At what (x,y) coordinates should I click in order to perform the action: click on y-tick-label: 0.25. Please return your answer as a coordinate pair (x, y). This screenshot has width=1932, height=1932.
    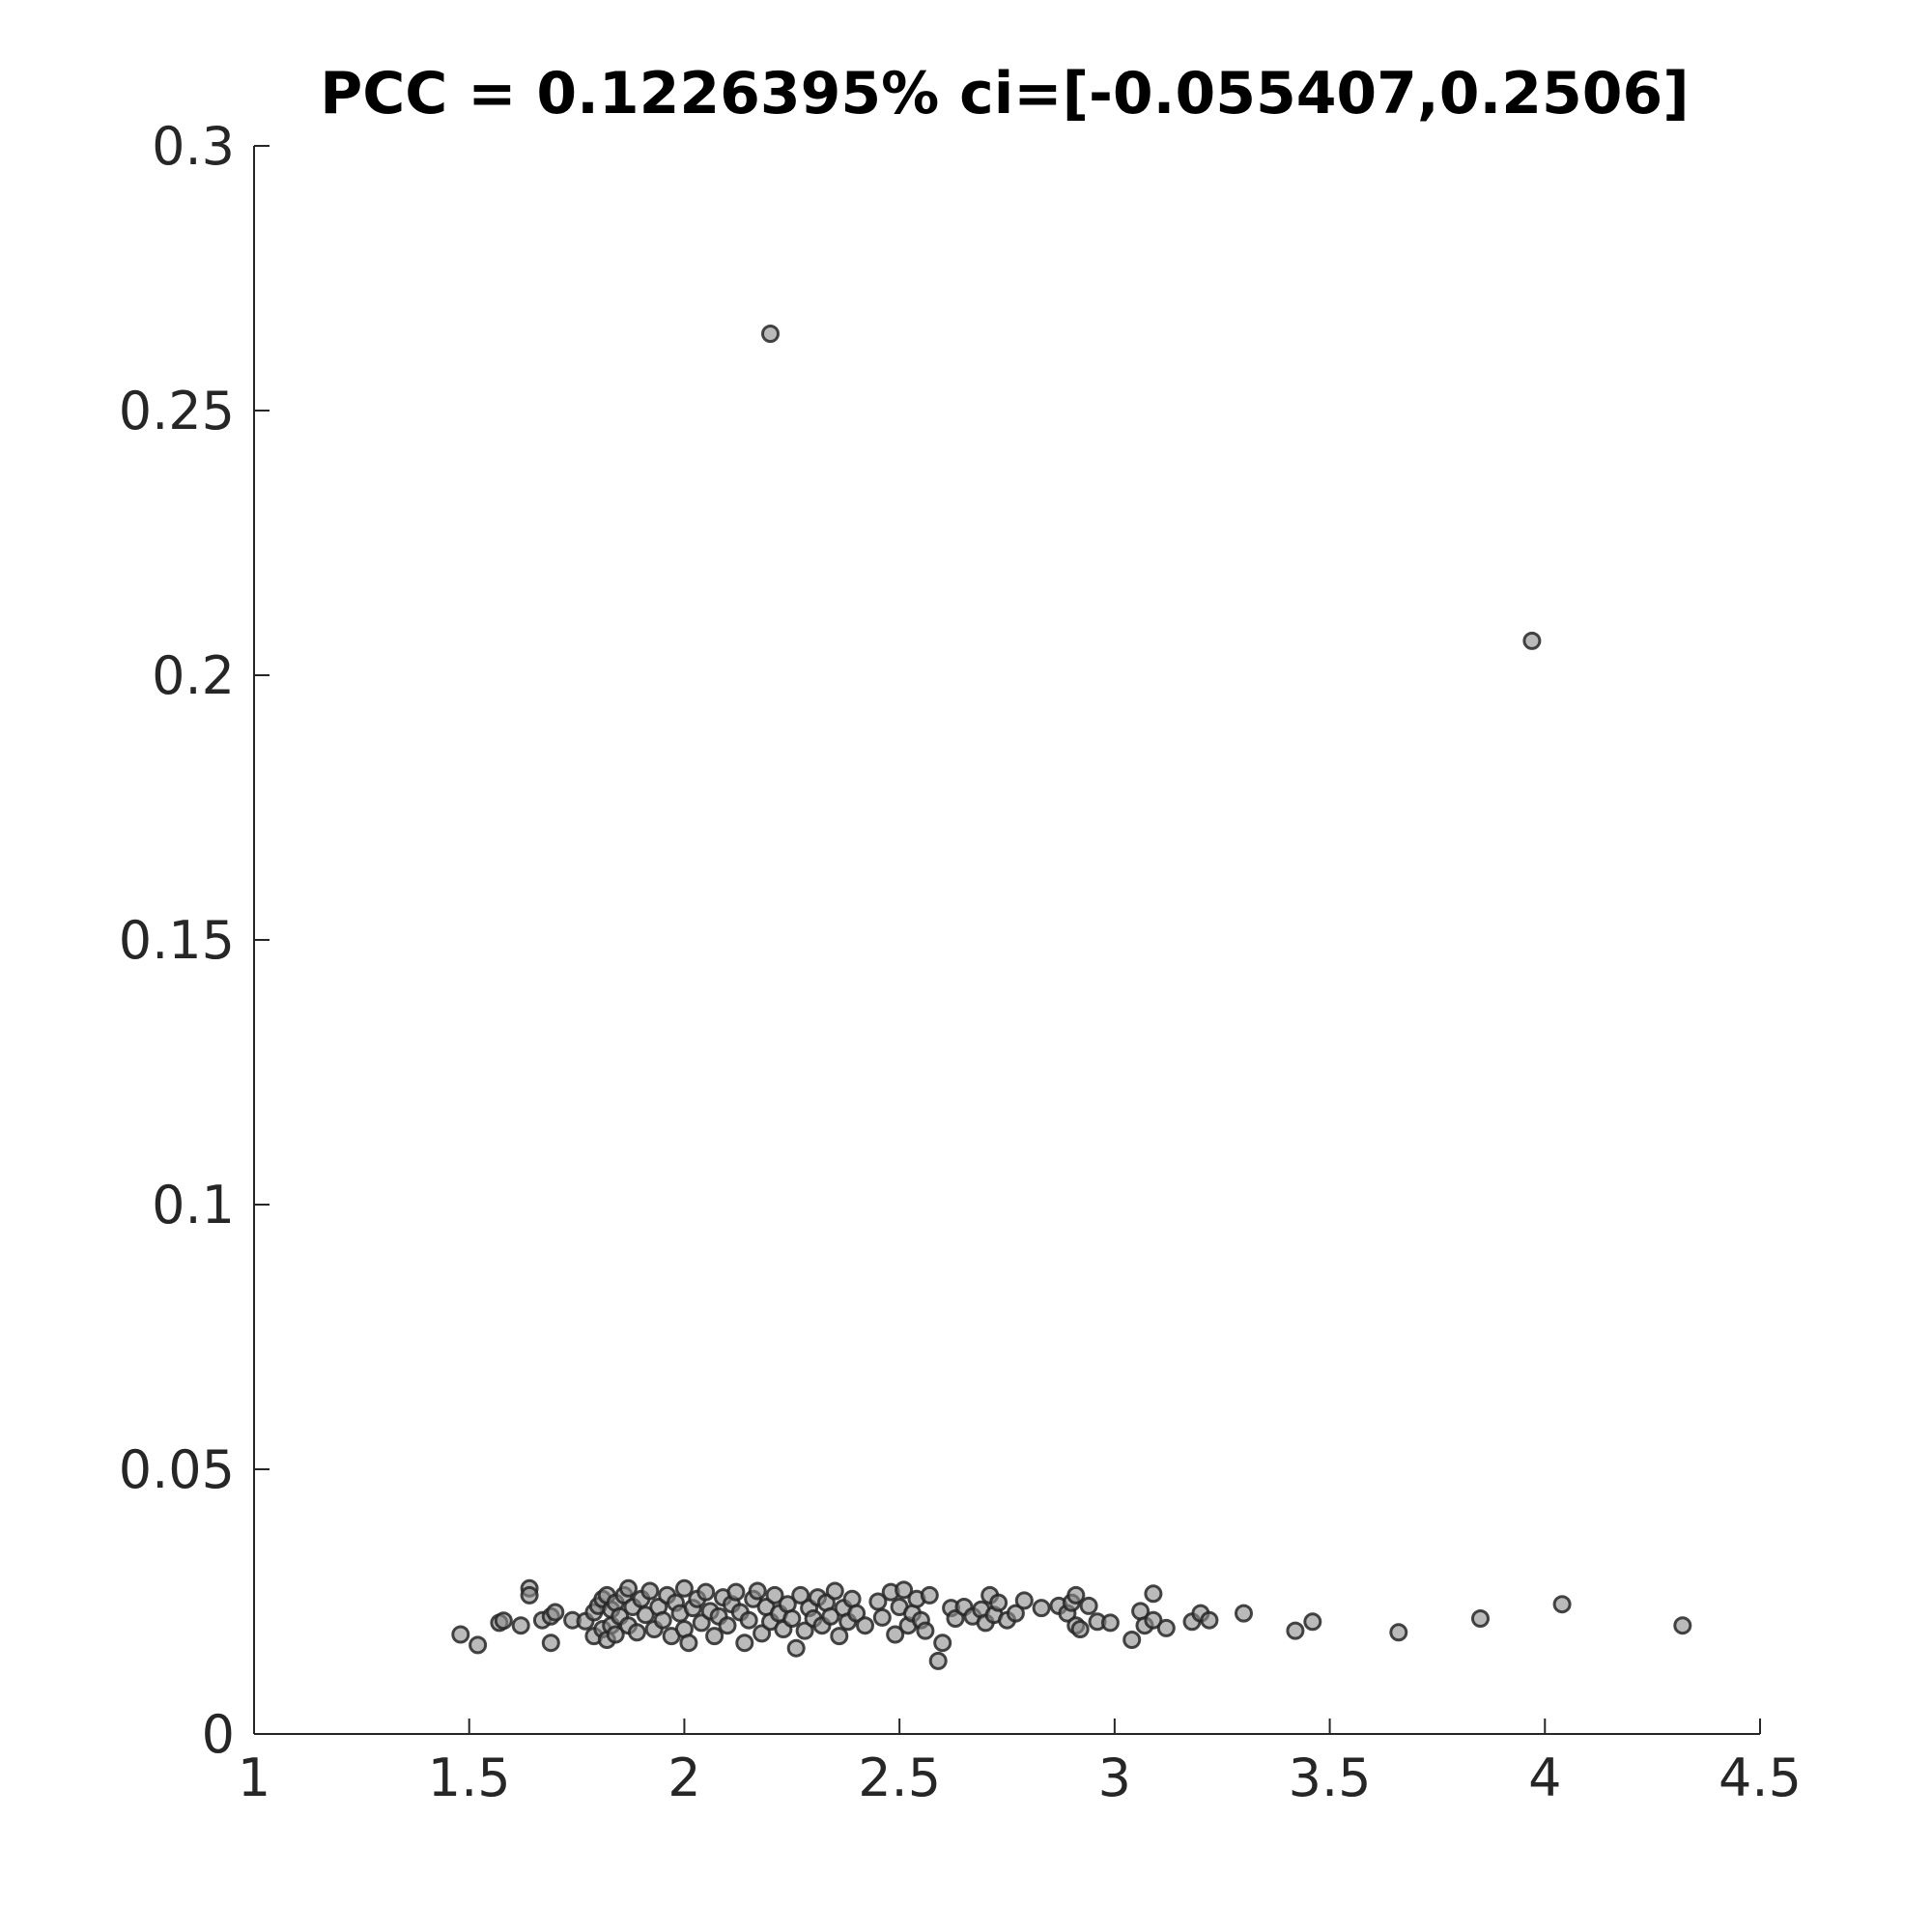
    Looking at the image, I should click on (177, 411).